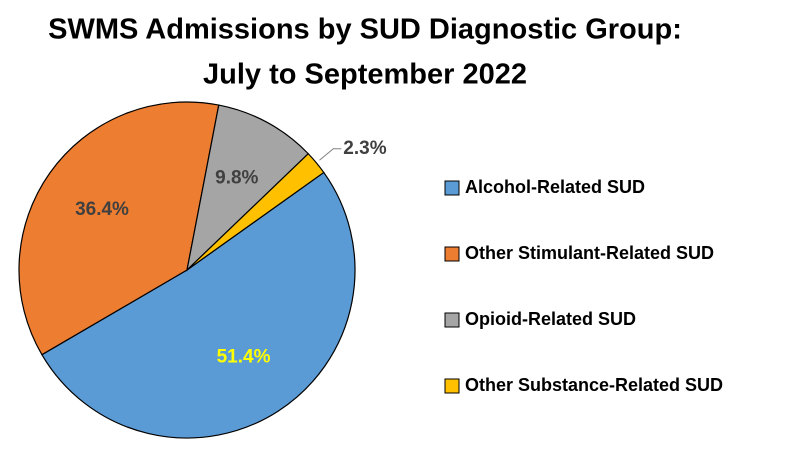 The width and height of the screenshot is (803, 466). What do you see at coordinates (244, 356) in the screenshot?
I see `data-label: 51.4%` at bounding box center [244, 356].